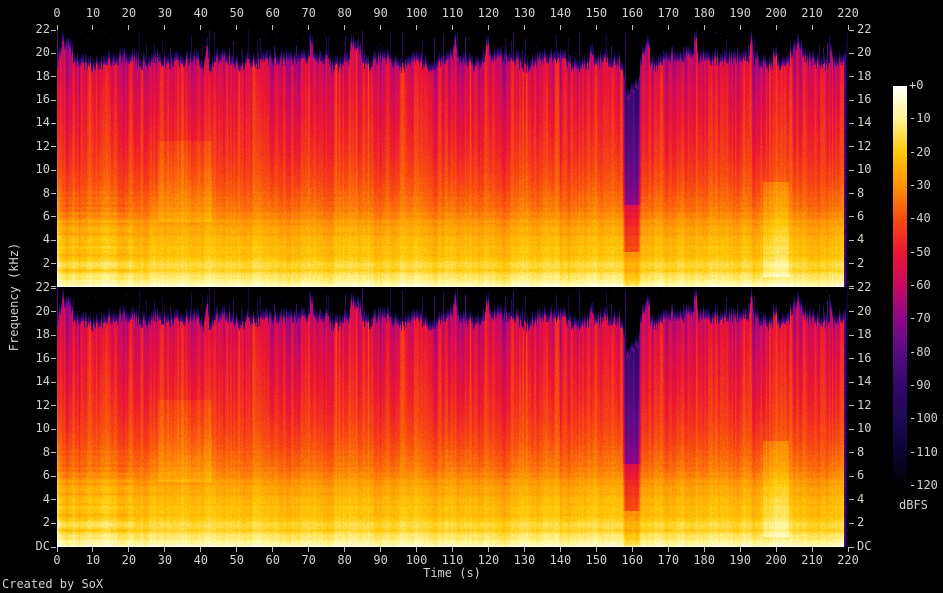 The image size is (943, 593). What do you see at coordinates (308, 560) in the screenshot?
I see `time-tick-label-bottom: 70` at bounding box center [308, 560].